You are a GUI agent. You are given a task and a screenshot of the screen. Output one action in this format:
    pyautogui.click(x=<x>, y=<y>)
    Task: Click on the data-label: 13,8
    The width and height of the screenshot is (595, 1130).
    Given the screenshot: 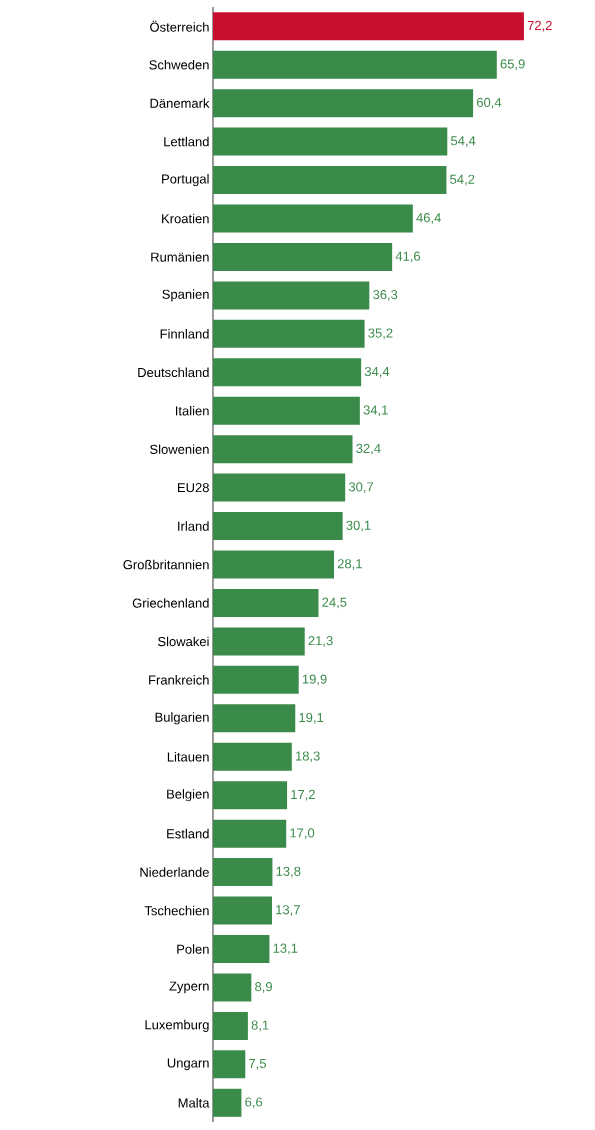 What is the action you would take?
    pyautogui.click(x=288, y=872)
    